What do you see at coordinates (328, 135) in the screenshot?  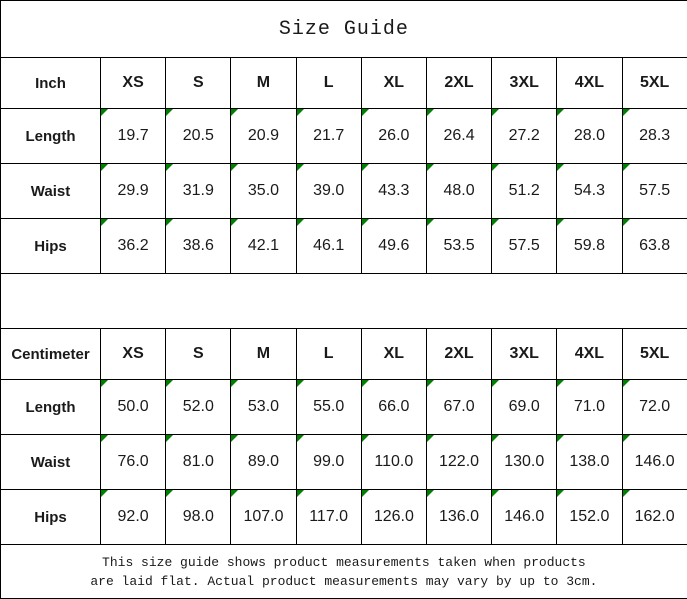 I see `cell-value: 21.7` at bounding box center [328, 135].